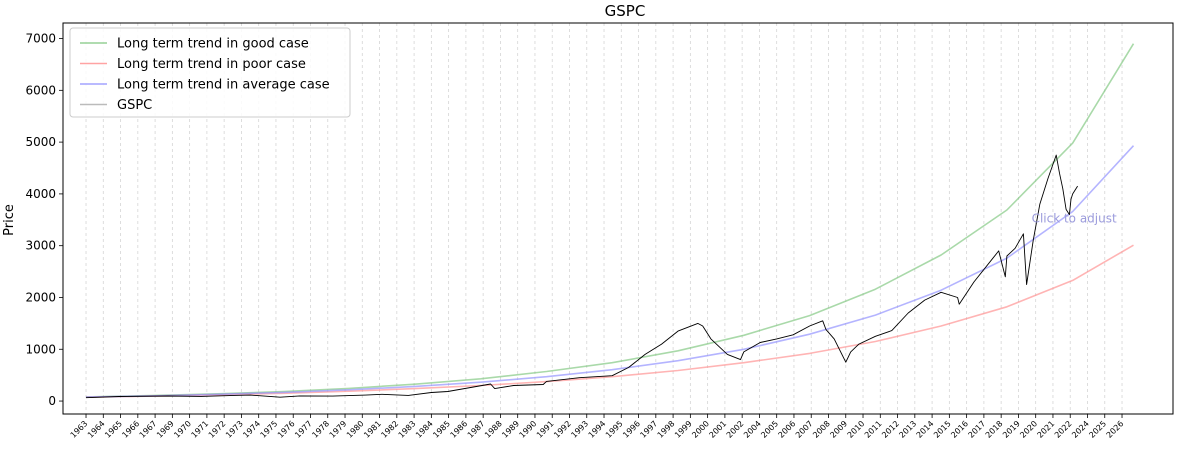  What do you see at coordinates (40, 39) in the screenshot?
I see `y-tick-label: 7000` at bounding box center [40, 39].